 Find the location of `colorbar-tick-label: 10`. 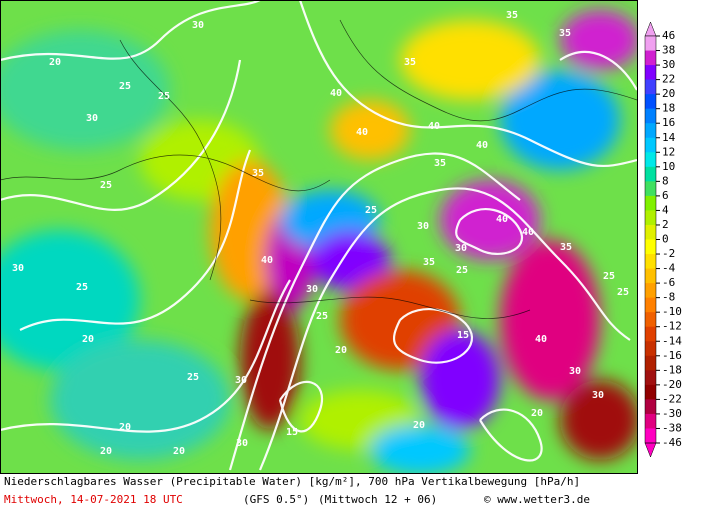

colorbar-tick-label: 10 is located at coordinates (668, 166).